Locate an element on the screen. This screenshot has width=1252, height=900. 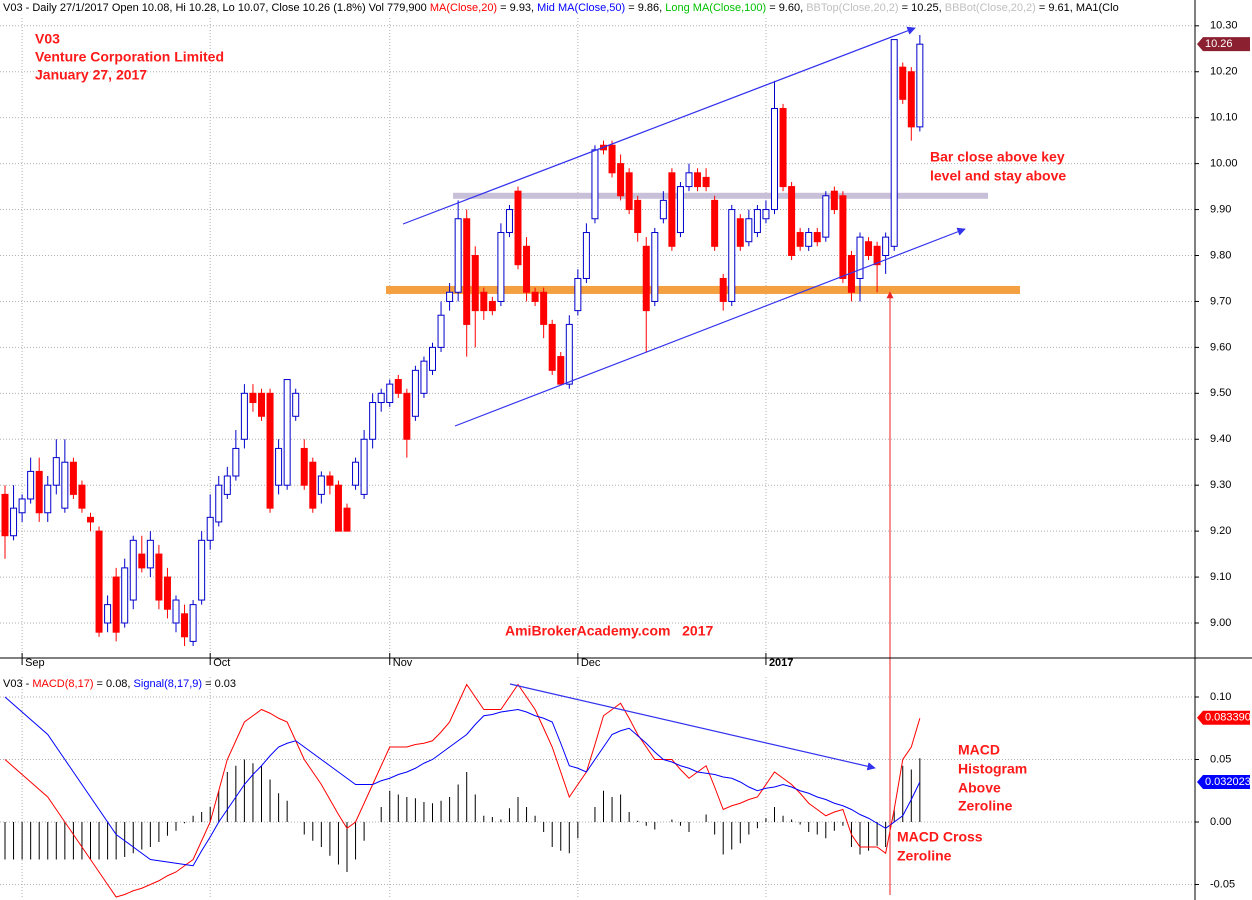
header-segment: = 9.60, is located at coordinates (786, 8).